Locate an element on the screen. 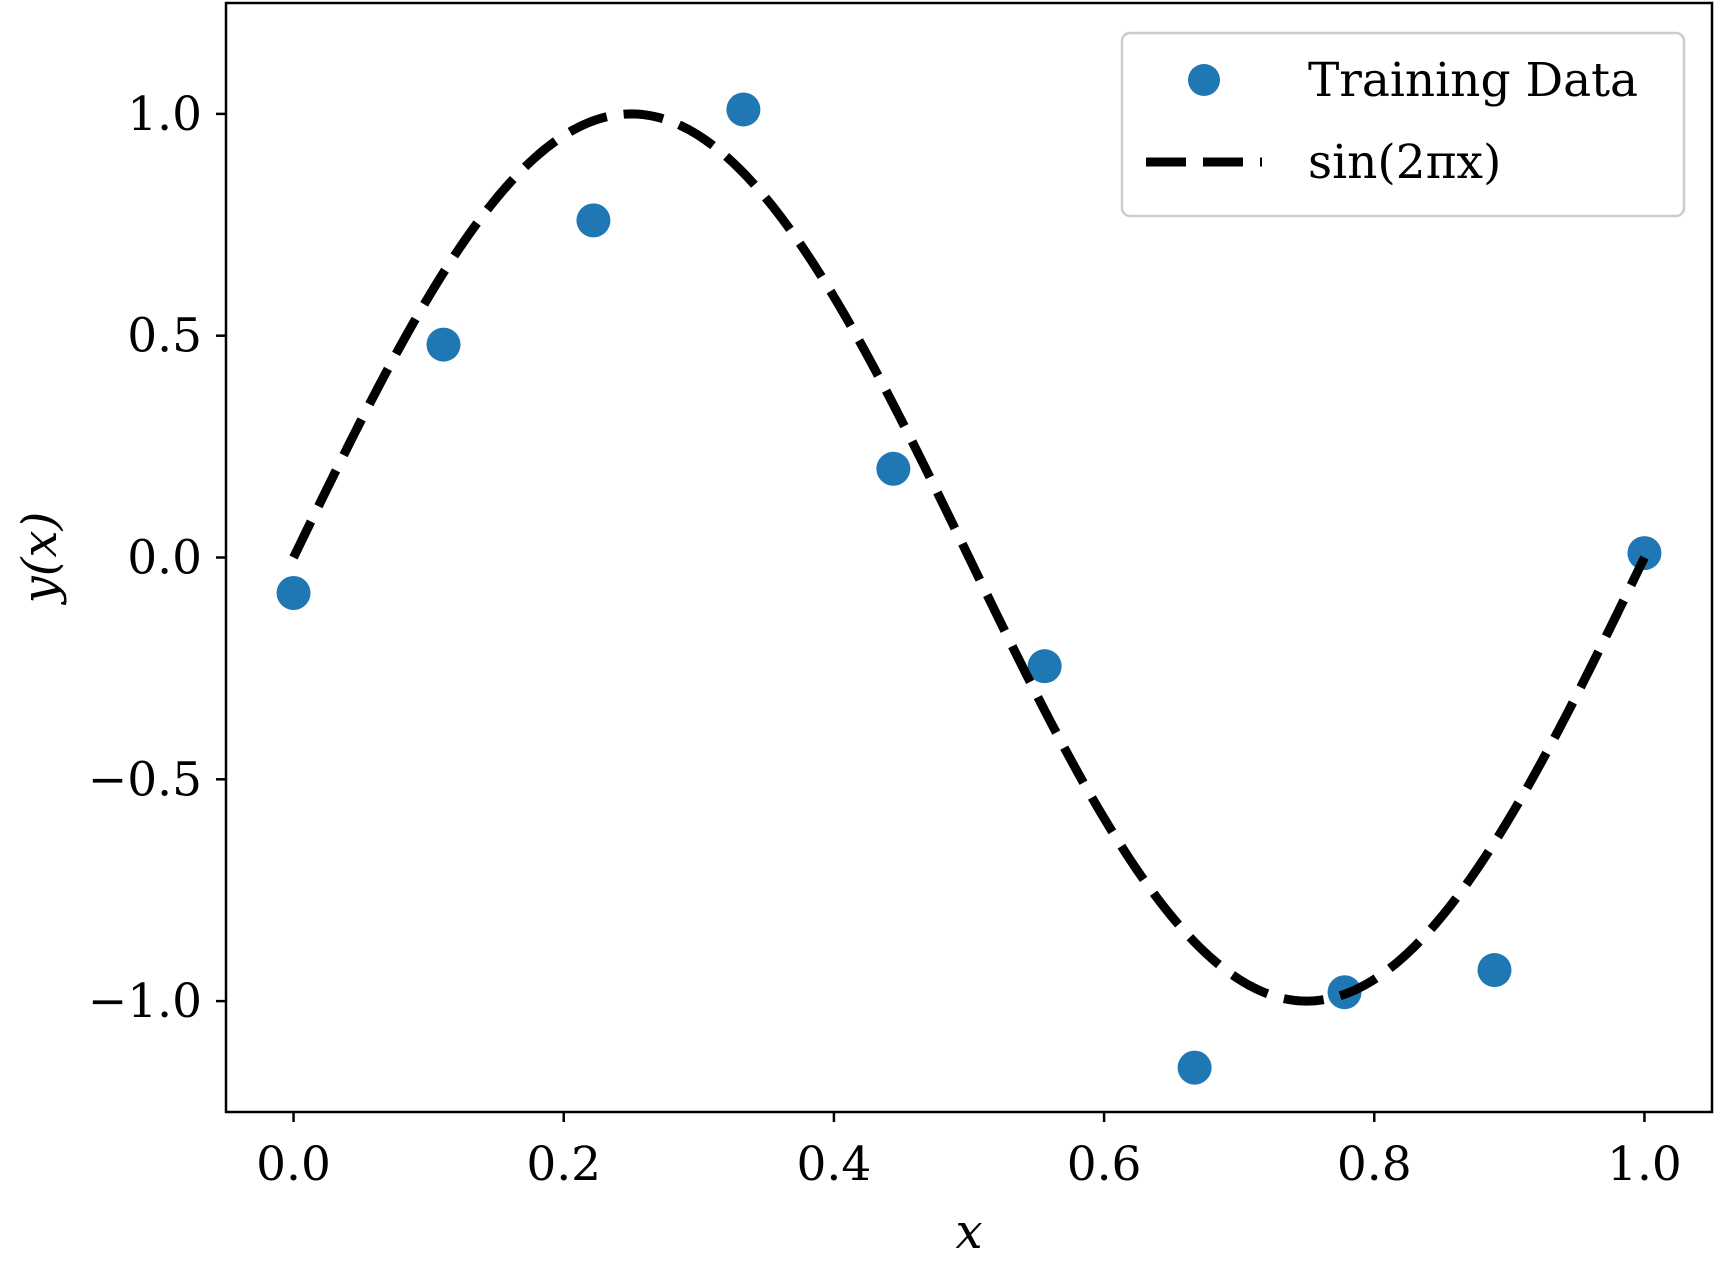  legend-label-sine: sin(2πx) is located at coordinates (1404, 162).